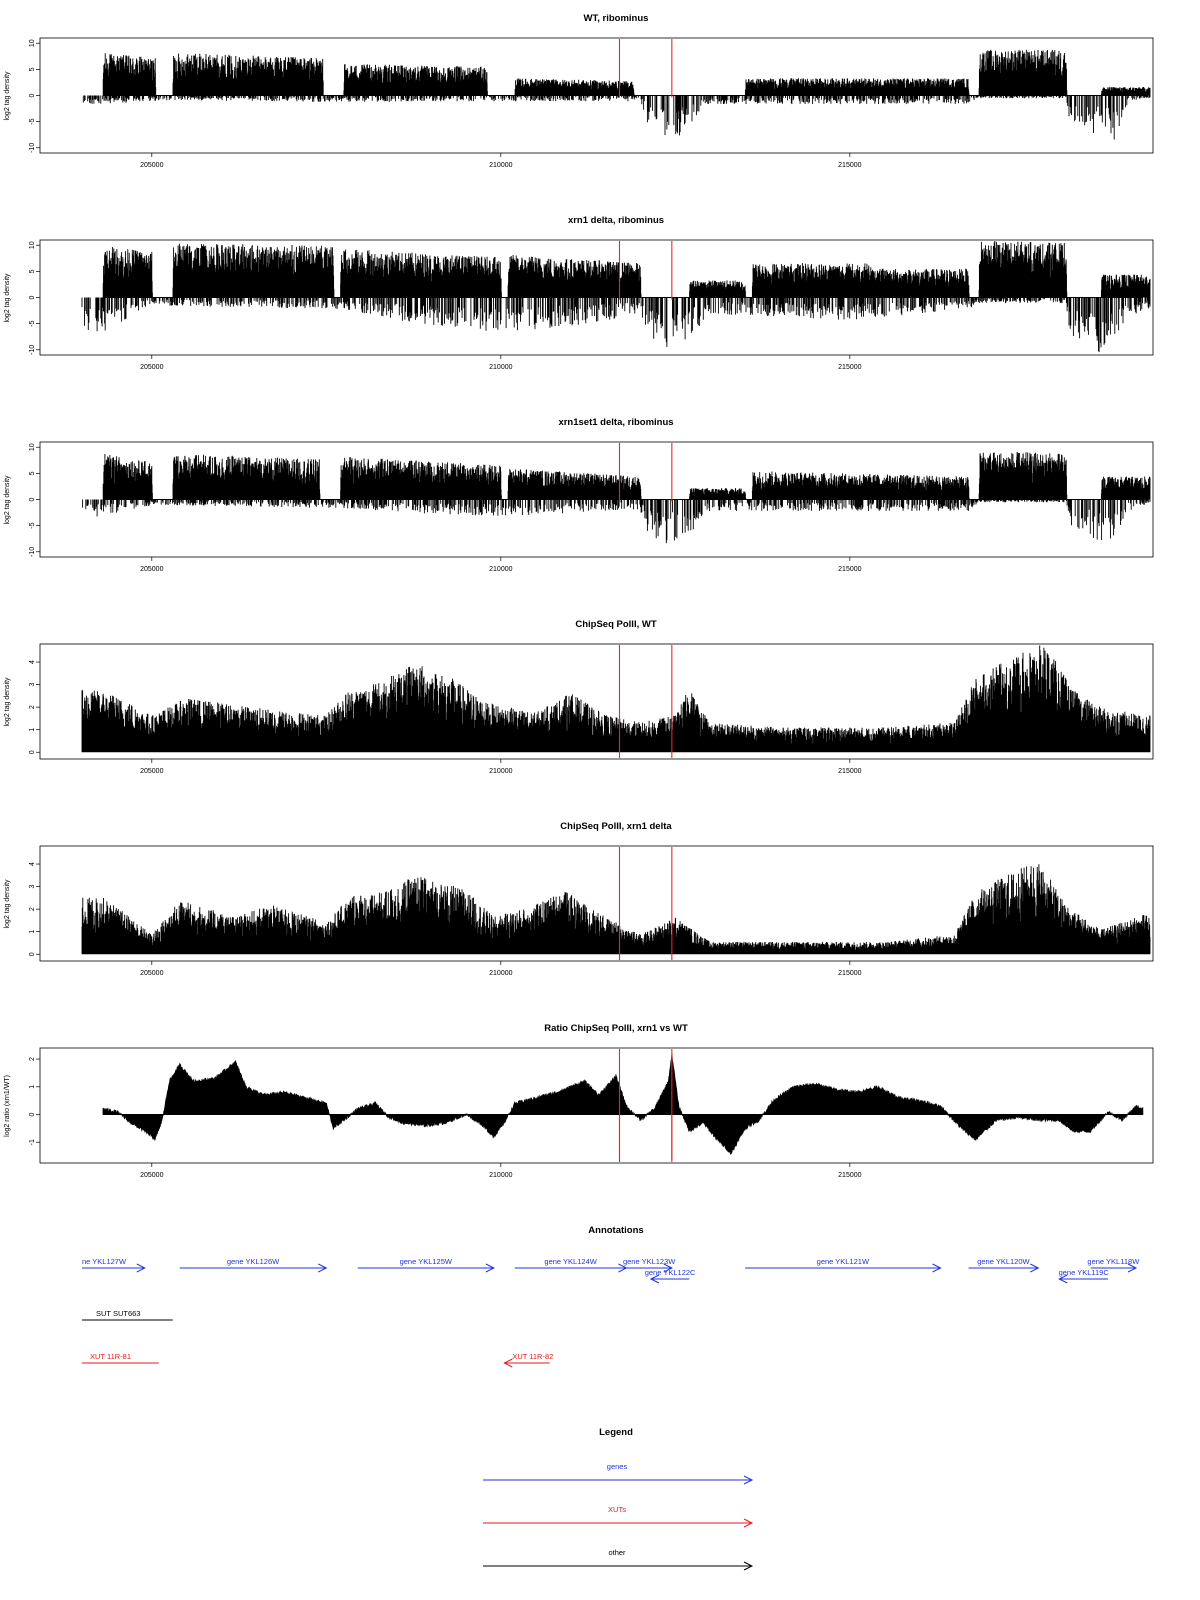 Image resolution: width=1200 pixels, height=1600 pixels. I want to click on panel-title: WT, ribominus, so click(616, 18).